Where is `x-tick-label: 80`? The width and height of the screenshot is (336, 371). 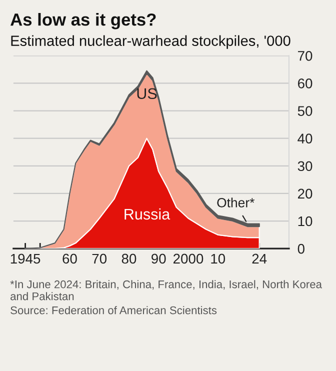 x-tick-label: 80 is located at coordinates (129, 259).